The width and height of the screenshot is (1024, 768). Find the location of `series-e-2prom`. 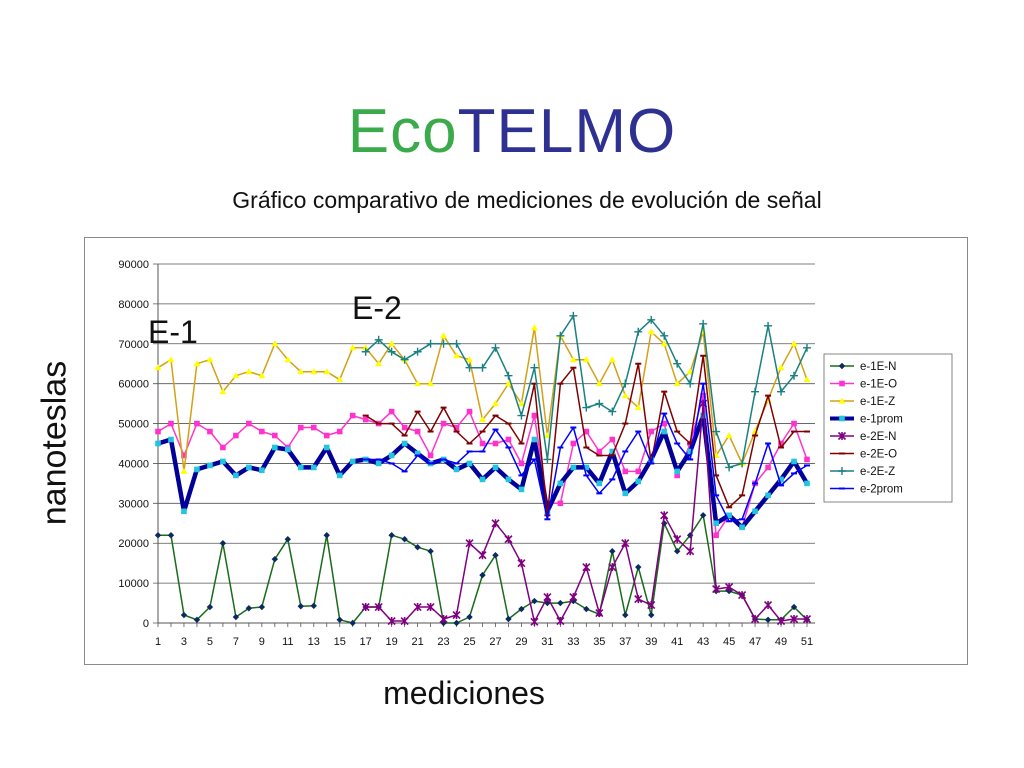

series-e-2prom is located at coordinates (586, 452).